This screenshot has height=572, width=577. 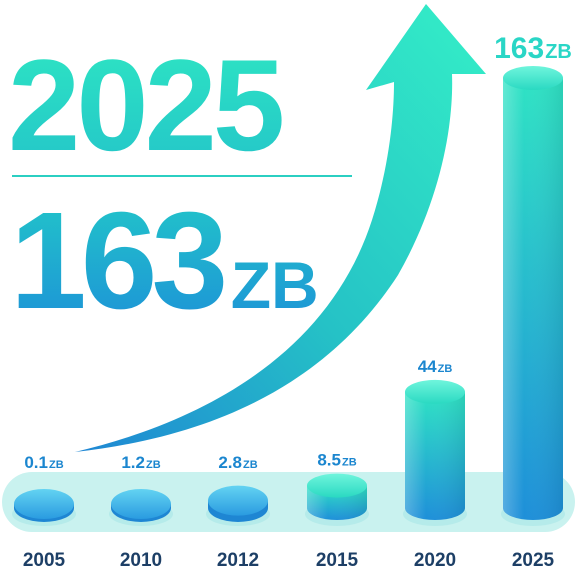 What do you see at coordinates (140, 462) in the screenshot?
I see `value-label-2010: 1.2ZB` at bounding box center [140, 462].